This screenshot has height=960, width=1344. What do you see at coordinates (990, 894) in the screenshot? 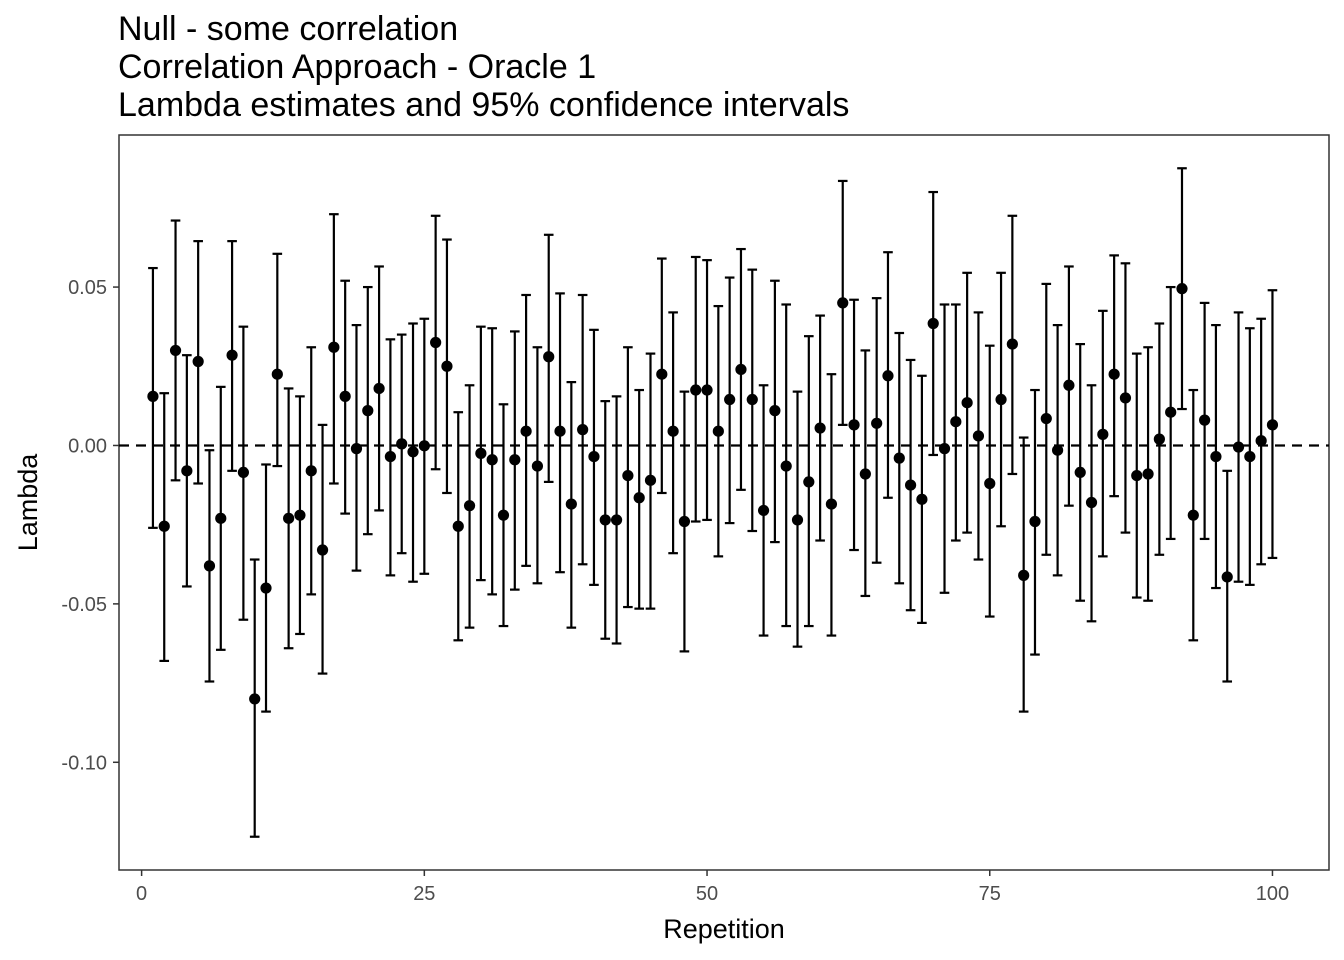
I see `x-tick-label: 75` at bounding box center [990, 894].